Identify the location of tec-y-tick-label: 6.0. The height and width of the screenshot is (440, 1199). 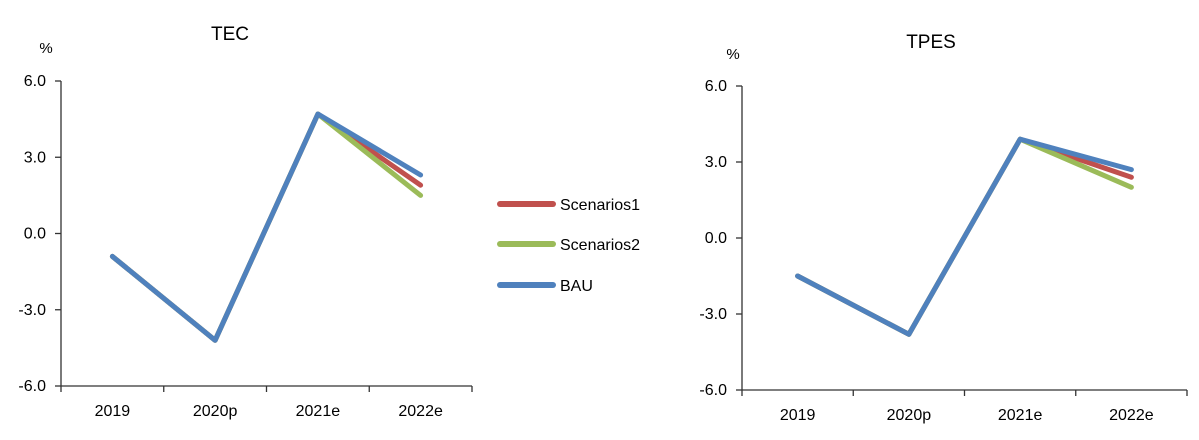
(35, 81).